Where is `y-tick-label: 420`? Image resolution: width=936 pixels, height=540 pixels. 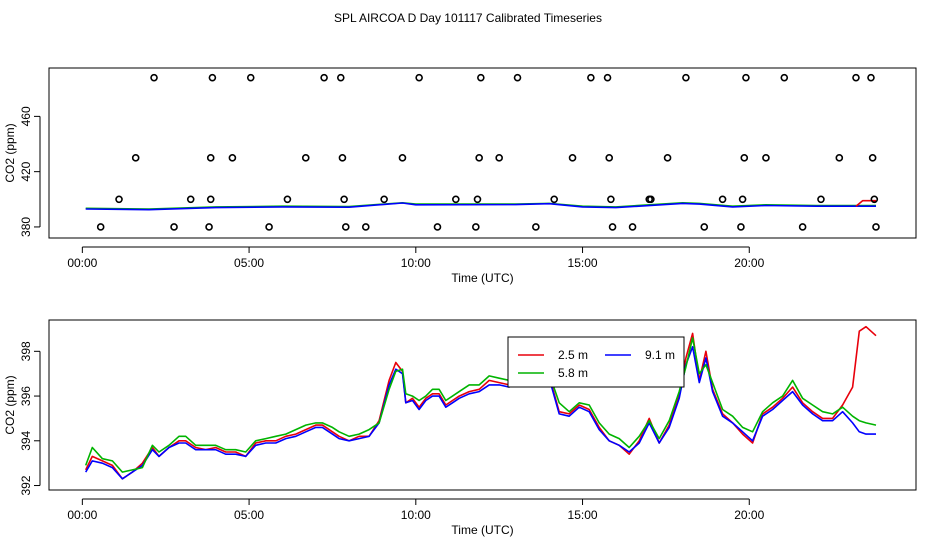 y-tick-label: 420 is located at coordinates (26, 171).